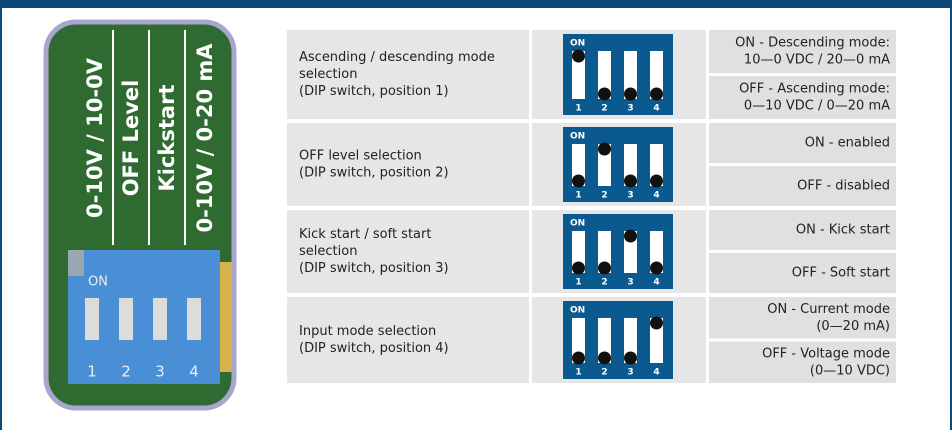  I want to click on pcb-dip-corner, so click(76, 263).